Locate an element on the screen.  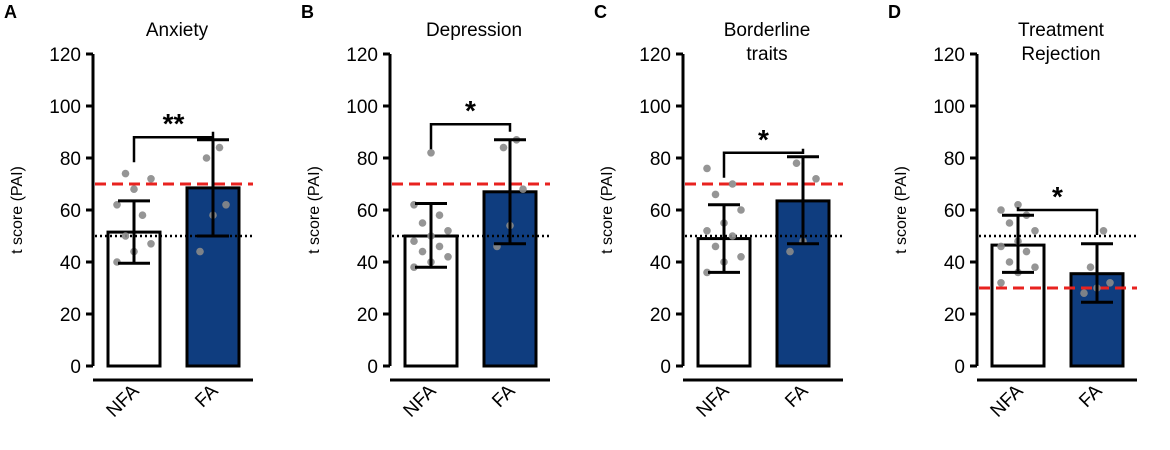
chart-title: traits is located at coordinates (766, 54).